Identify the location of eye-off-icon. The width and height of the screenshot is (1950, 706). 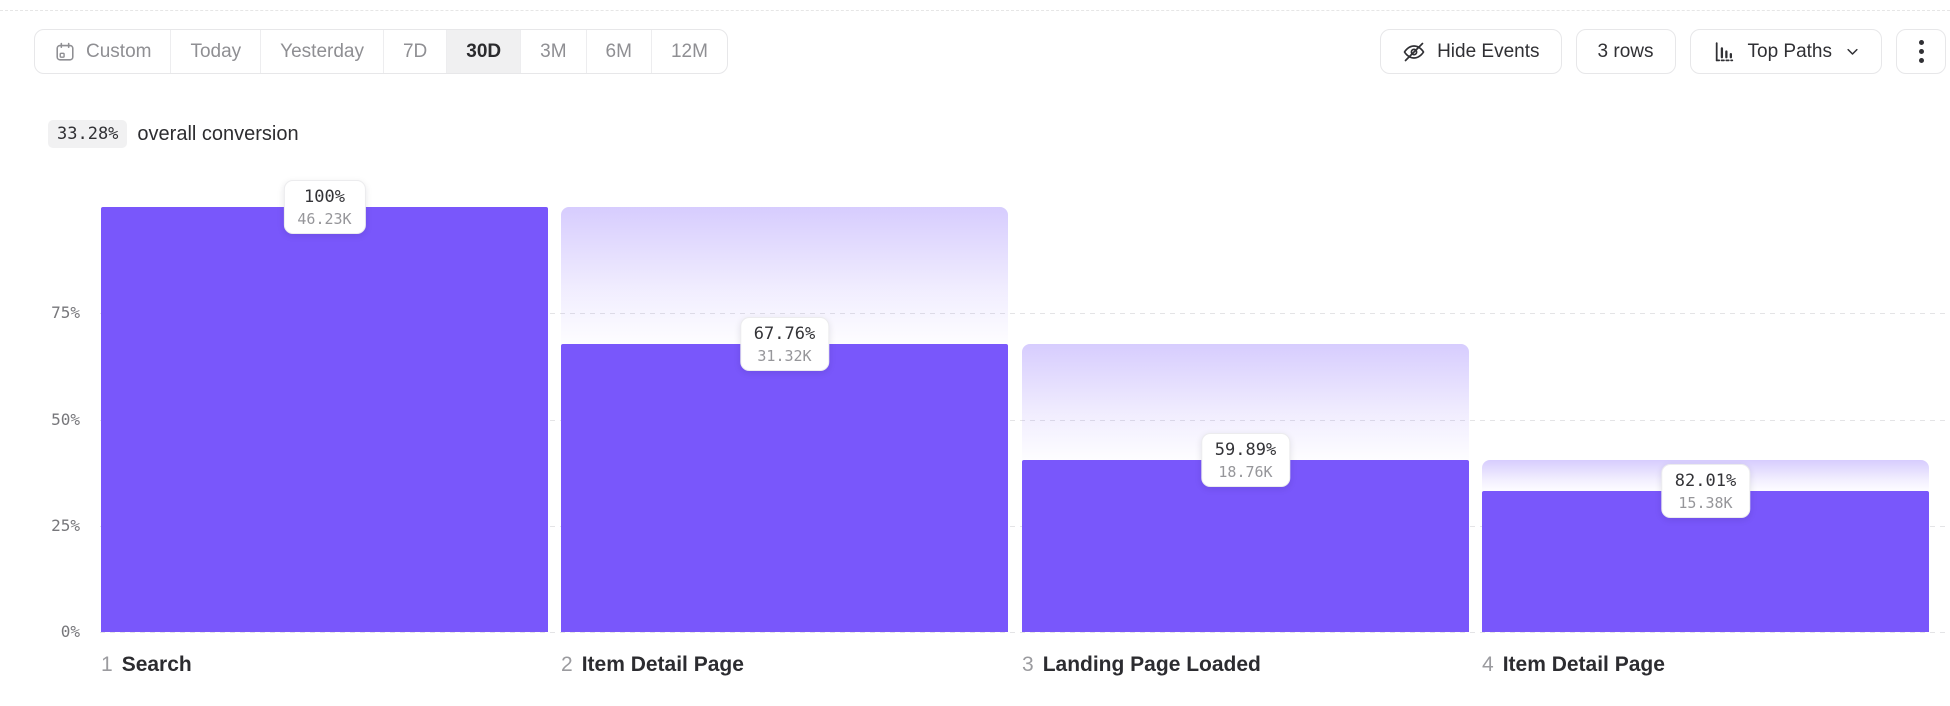
(1414, 52).